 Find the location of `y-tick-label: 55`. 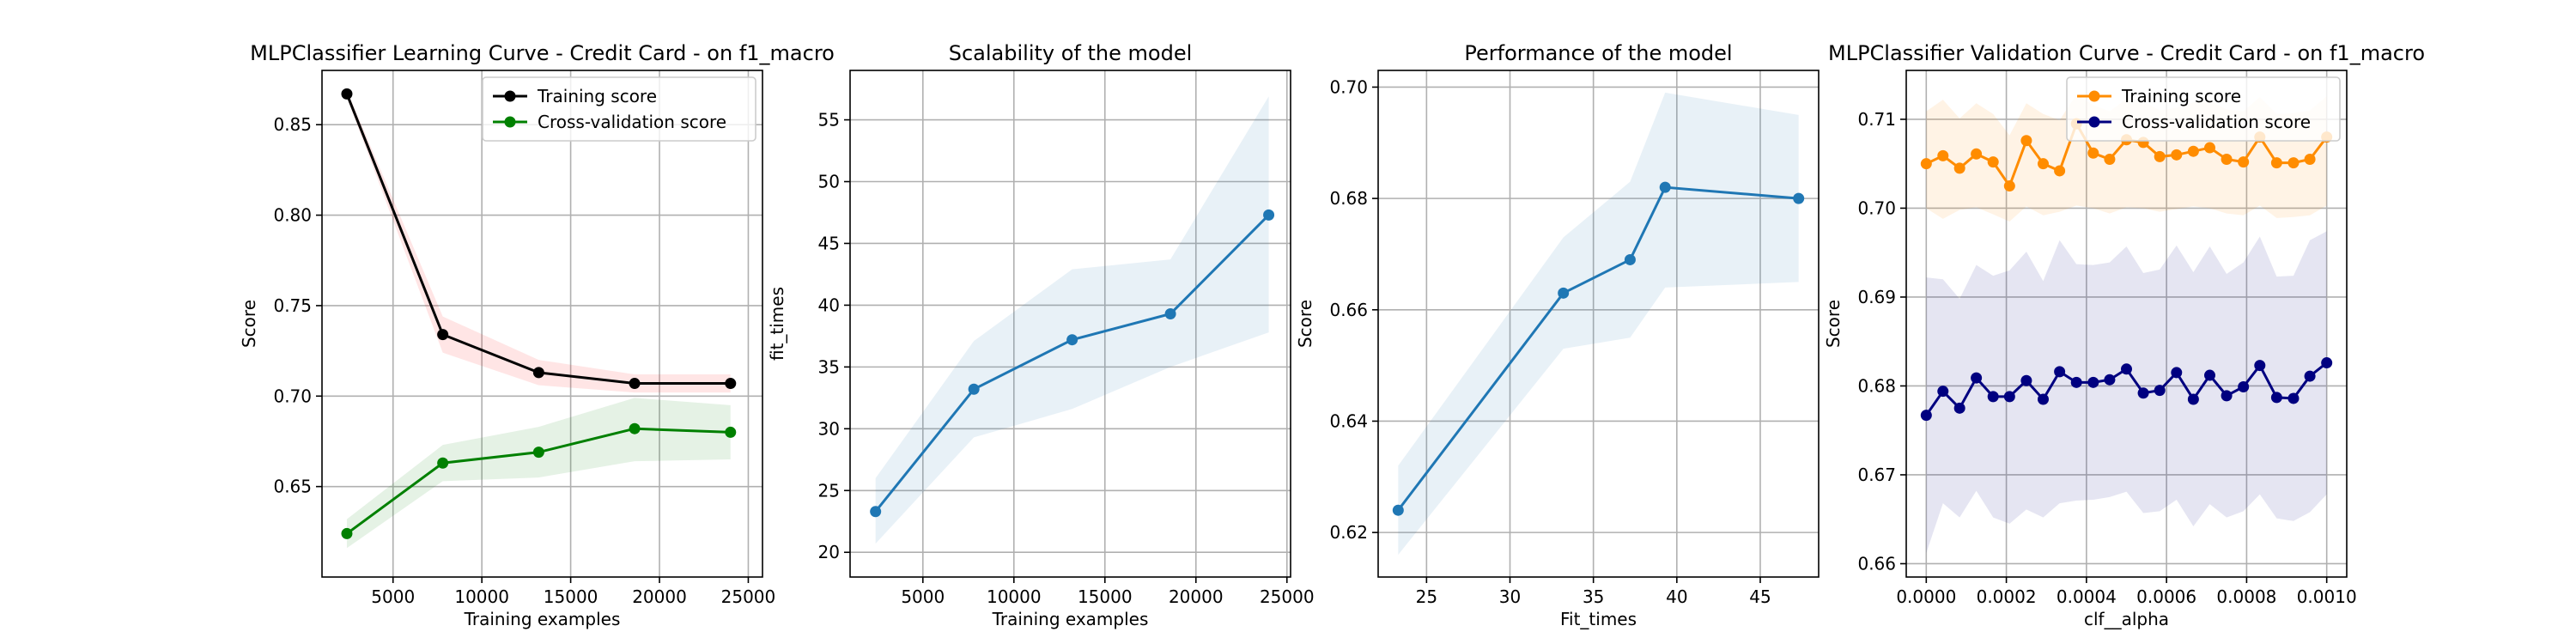

y-tick-label: 55 is located at coordinates (829, 121).